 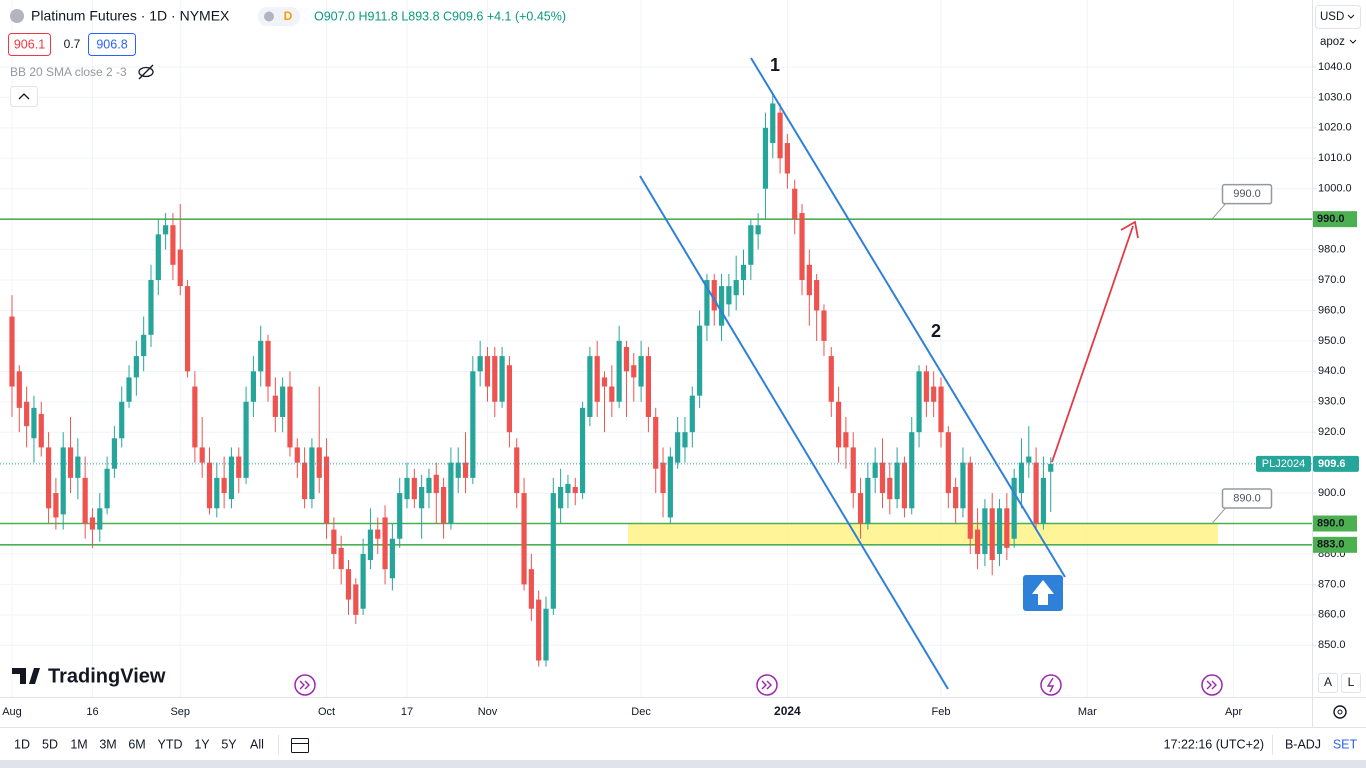 I want to click on symbol-tag-label: PLJ2024, so click(x=1283, y=464).